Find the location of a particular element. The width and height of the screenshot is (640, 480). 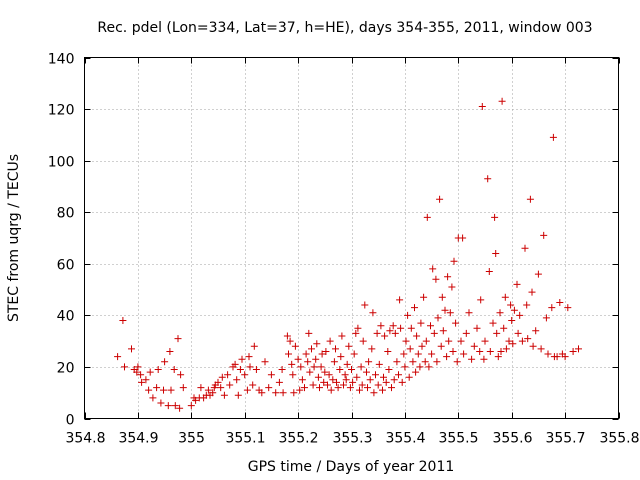

x-tick-label: 355.1 is located at coordinates (245, 439).